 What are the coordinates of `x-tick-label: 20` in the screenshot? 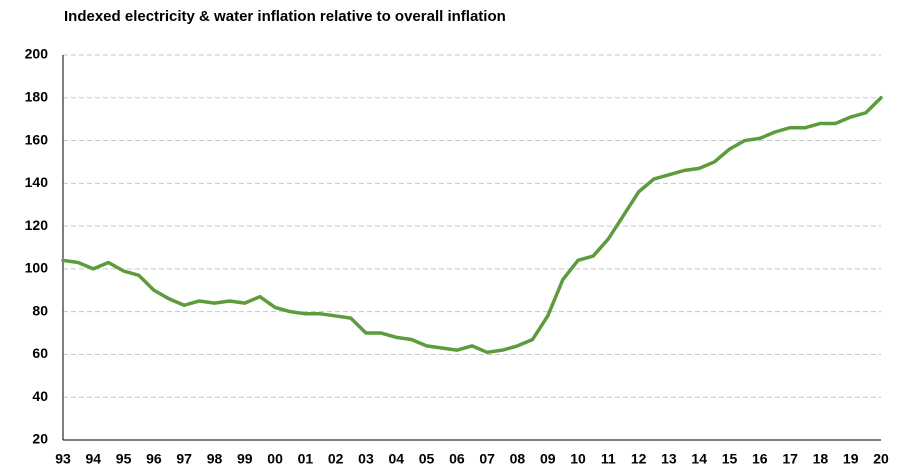 It's located at (881, 459).